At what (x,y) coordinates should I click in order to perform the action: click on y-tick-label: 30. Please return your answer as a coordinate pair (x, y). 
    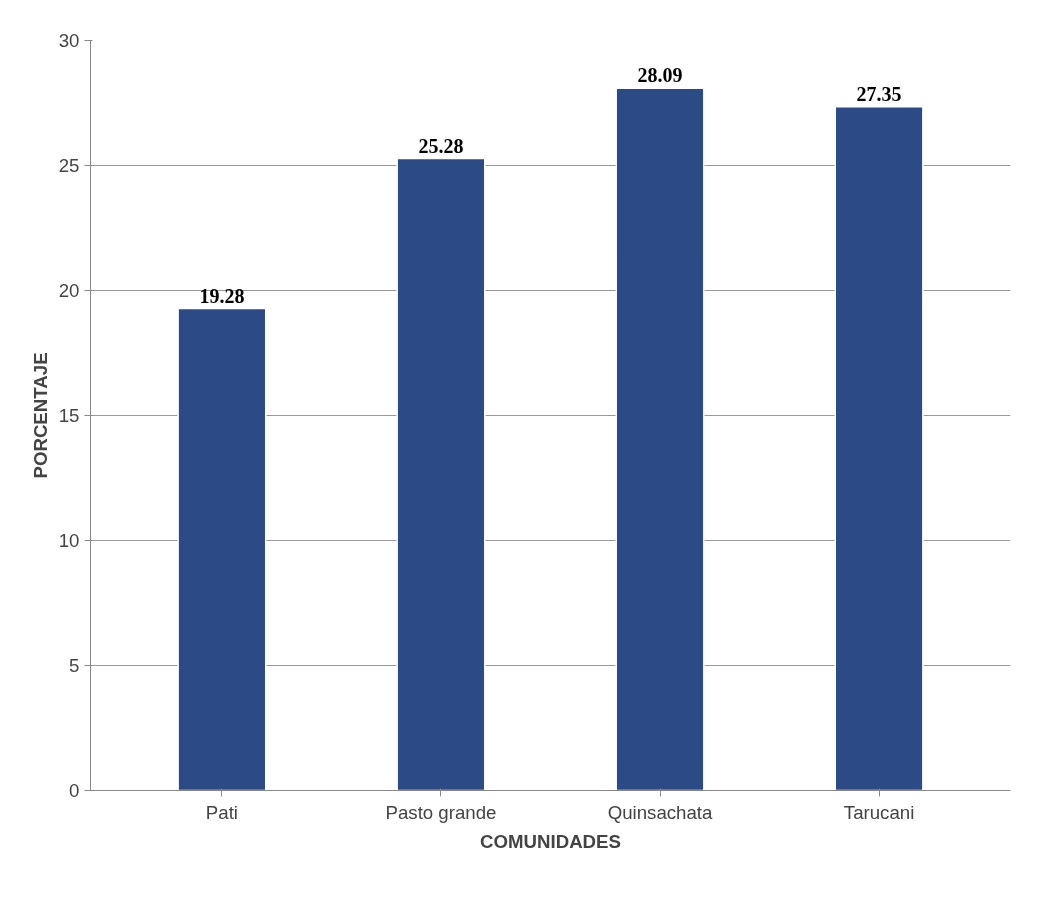
    Looking at the image, I should click on (69, 40).